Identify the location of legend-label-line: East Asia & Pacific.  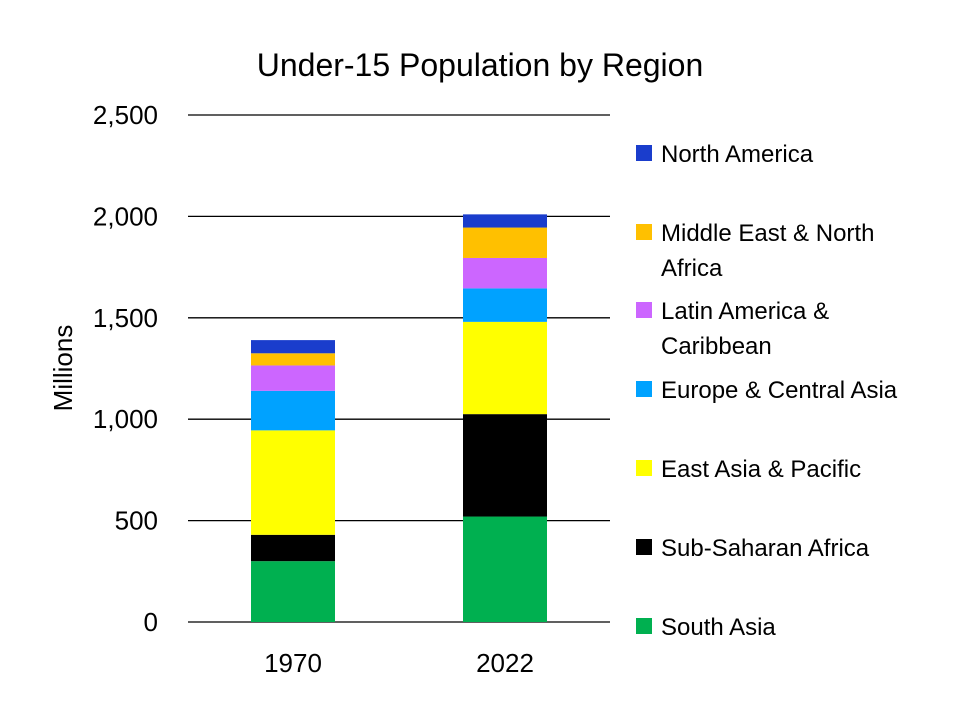
(761, 469).